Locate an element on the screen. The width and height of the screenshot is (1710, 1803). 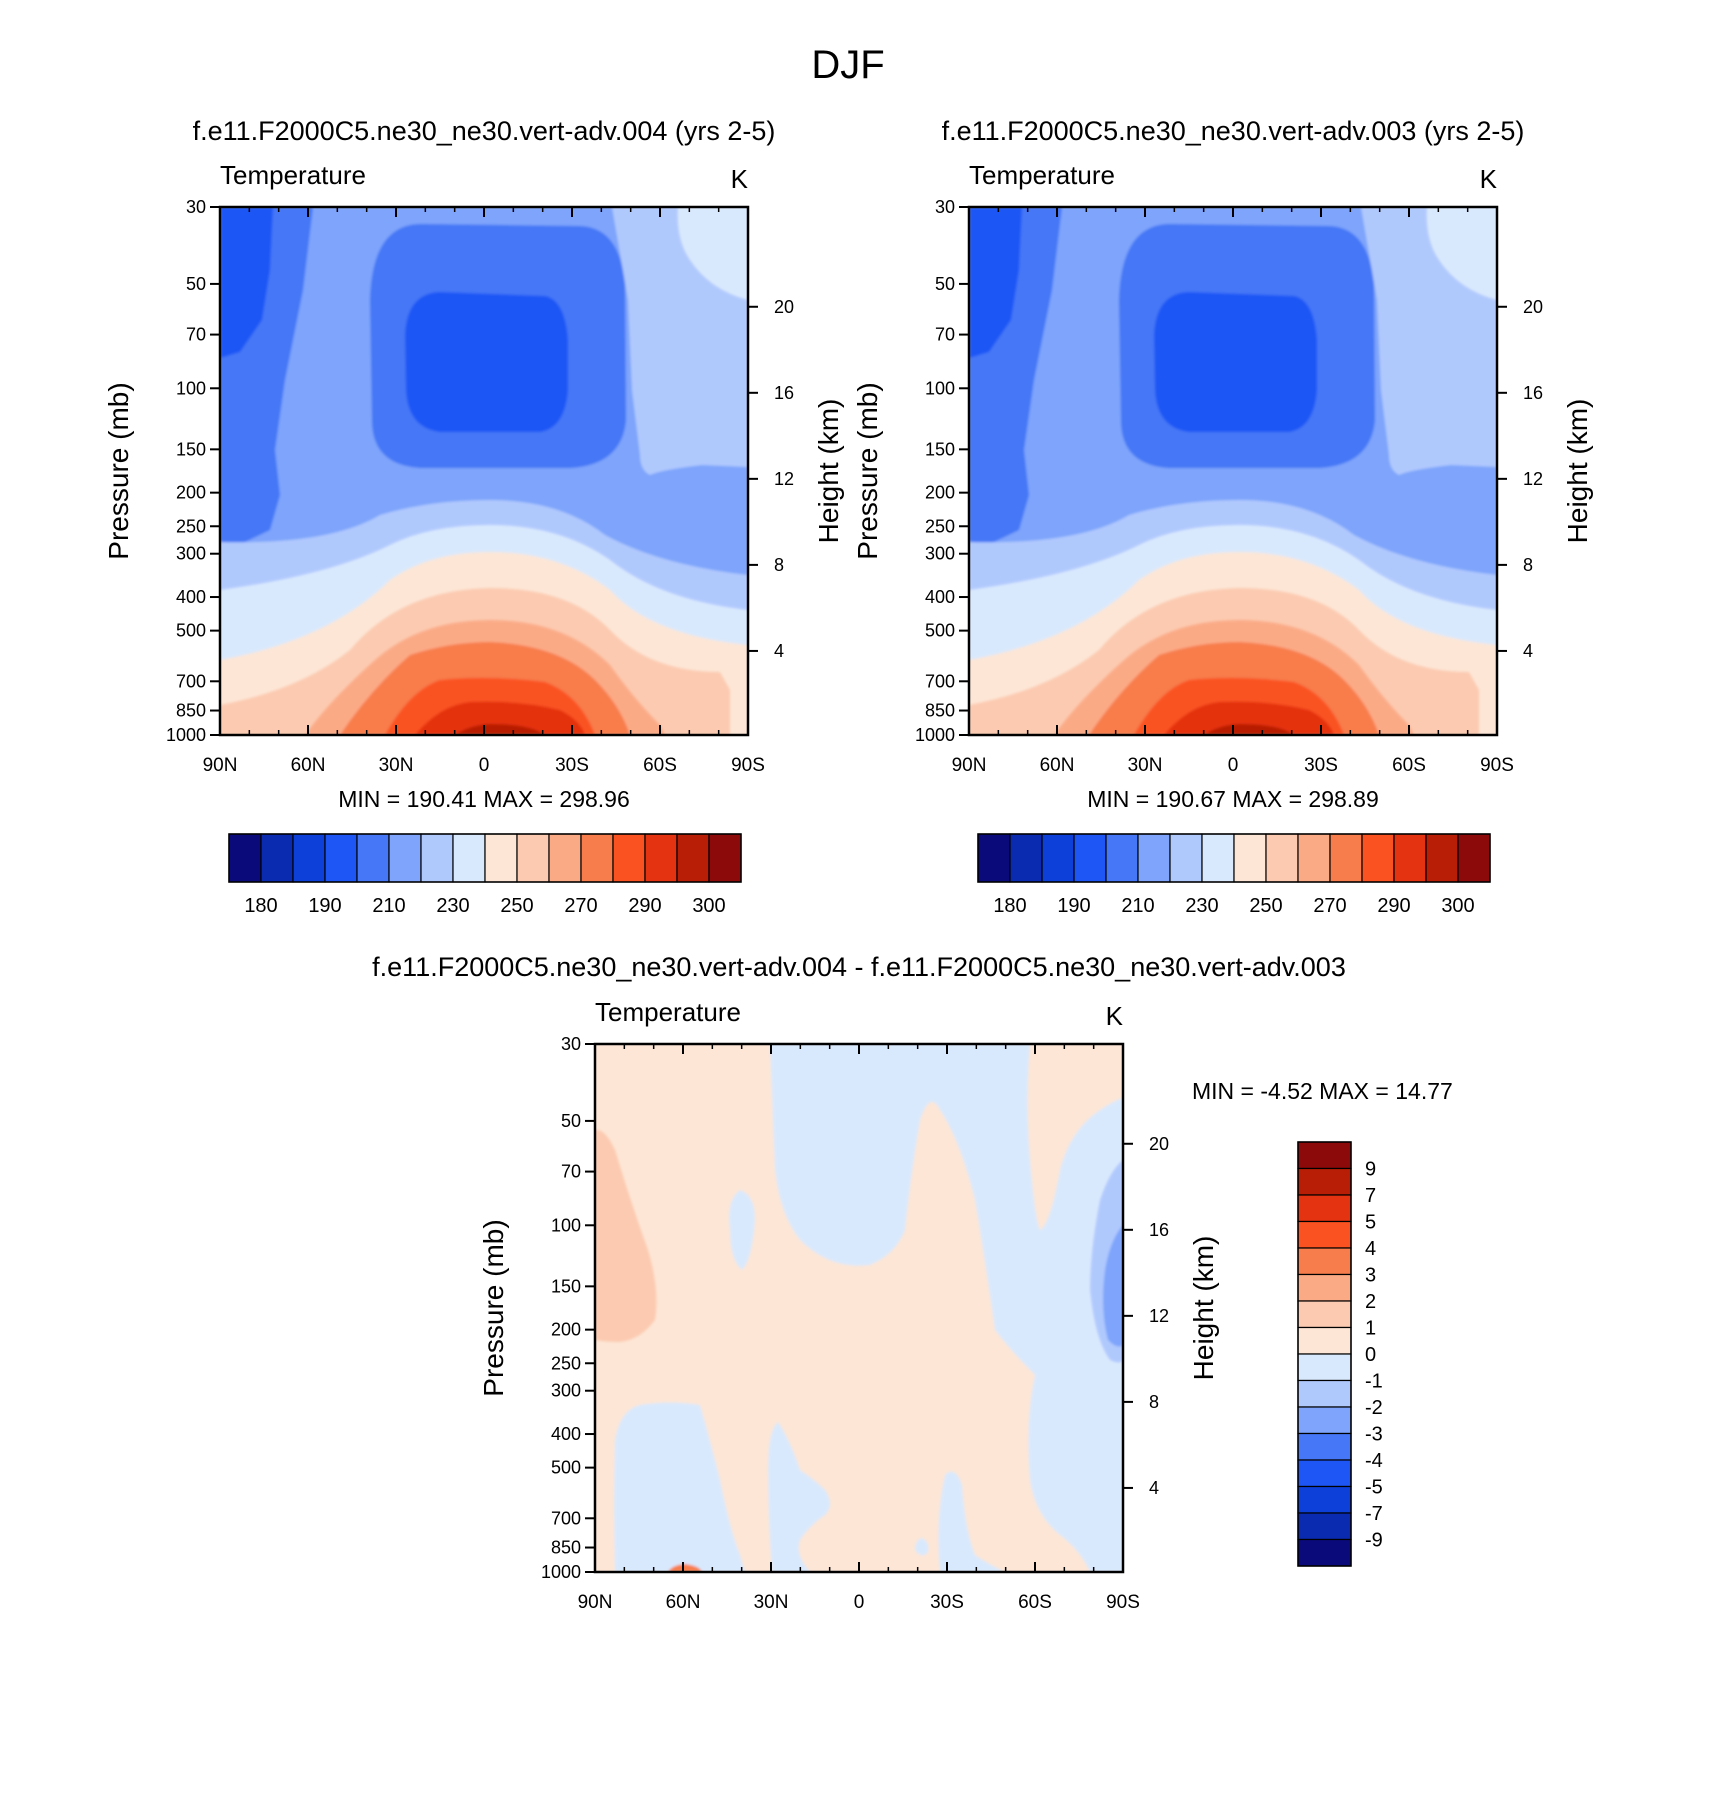
y-tick-label: 250 is located at coordinates (191, 526).